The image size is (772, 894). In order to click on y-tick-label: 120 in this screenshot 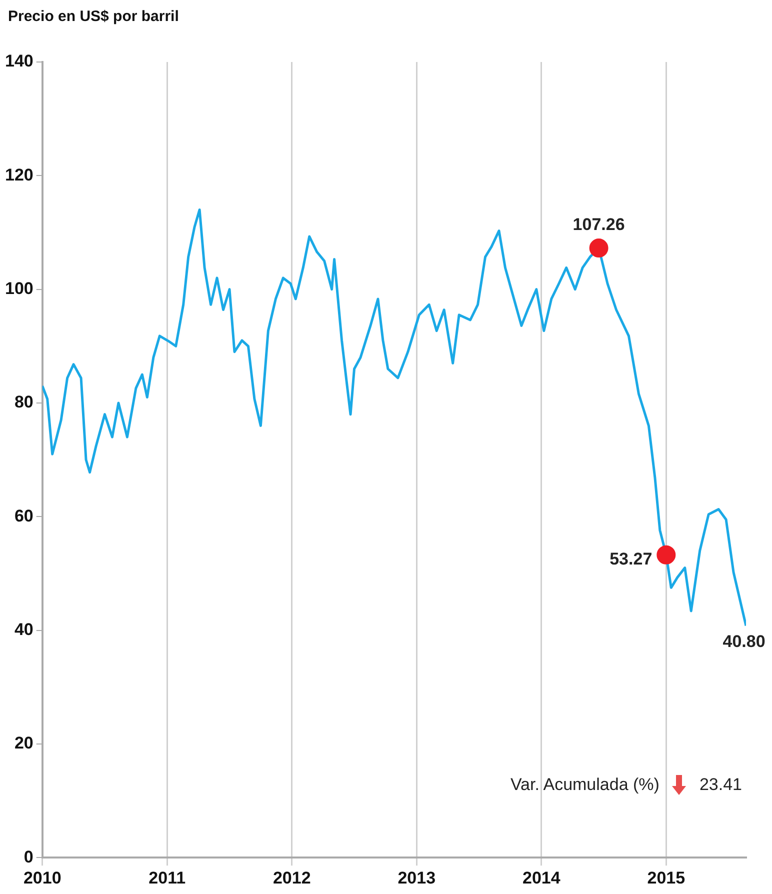, I will do `click(19, 174)`.